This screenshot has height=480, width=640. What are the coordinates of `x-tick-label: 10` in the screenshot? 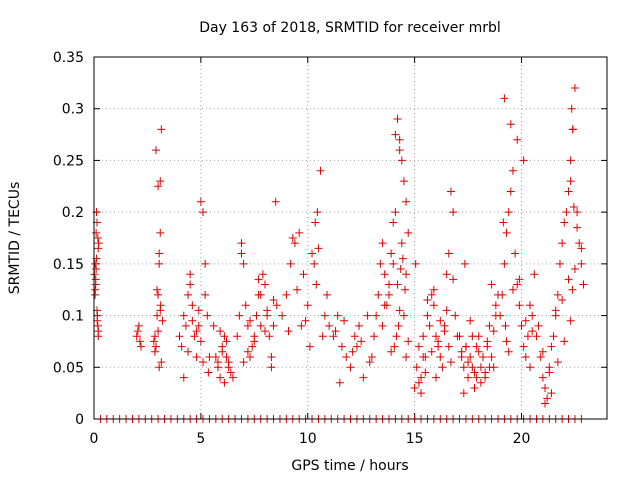 It's located at (308, 439).